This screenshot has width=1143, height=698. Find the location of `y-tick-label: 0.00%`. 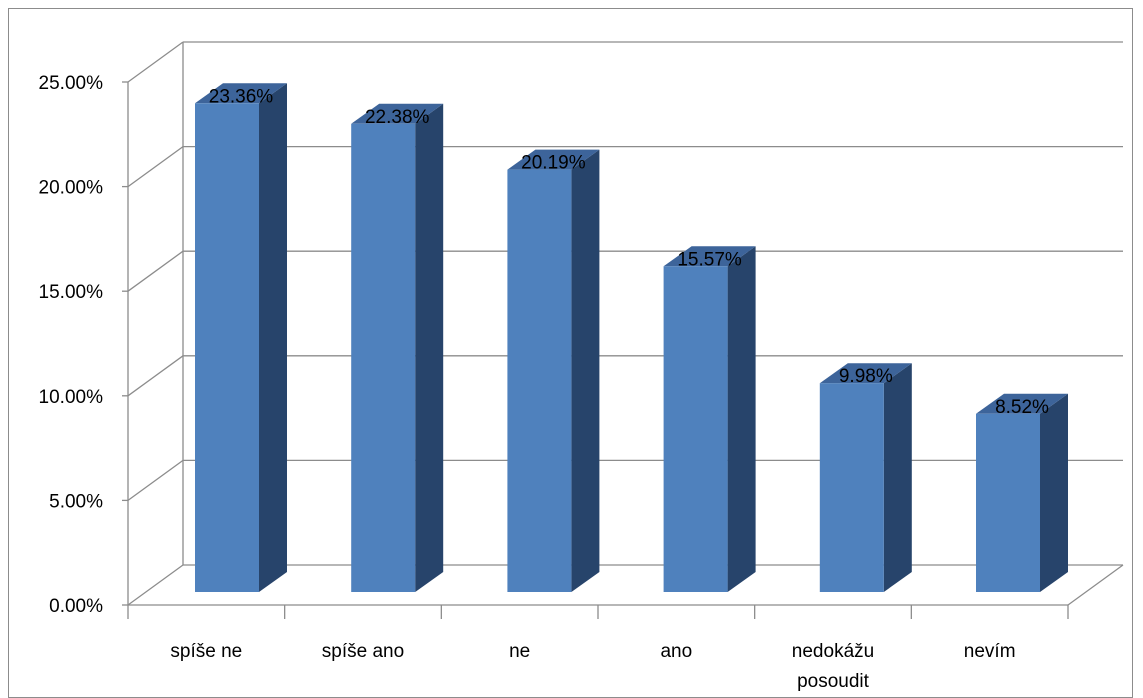

y-tick-label: 0.00% is located at coordinates (76, 606).